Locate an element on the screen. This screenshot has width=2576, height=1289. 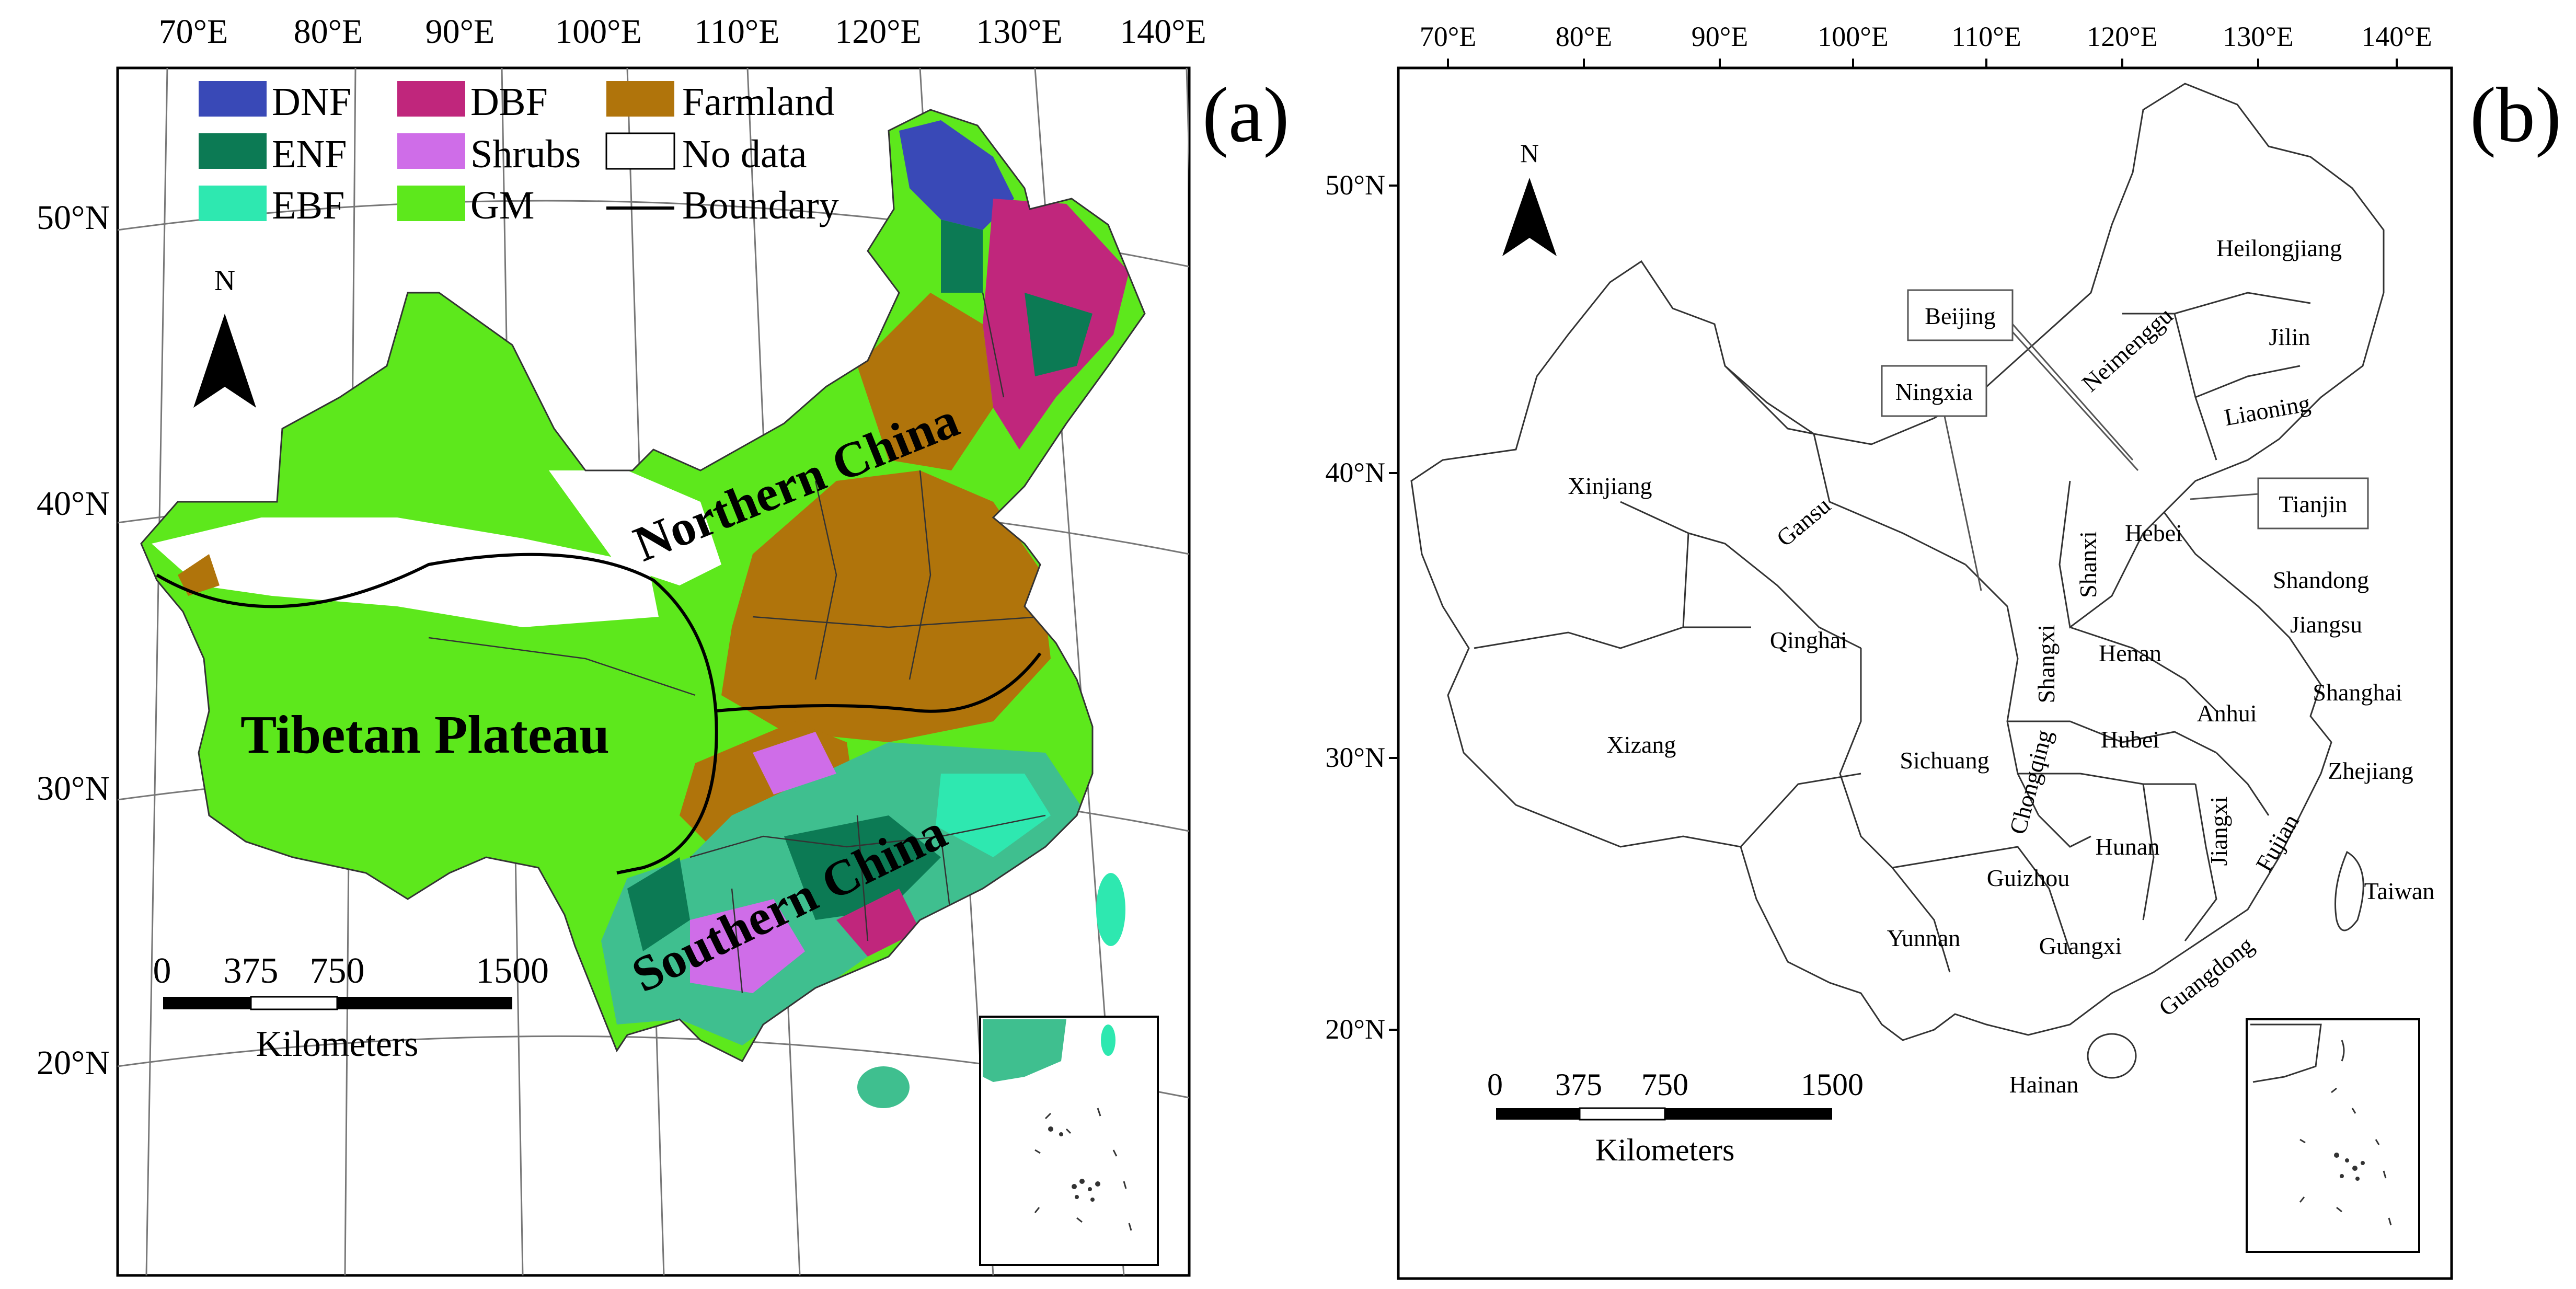
province-label: Jiangxi is located at coordinates (2218, 832).